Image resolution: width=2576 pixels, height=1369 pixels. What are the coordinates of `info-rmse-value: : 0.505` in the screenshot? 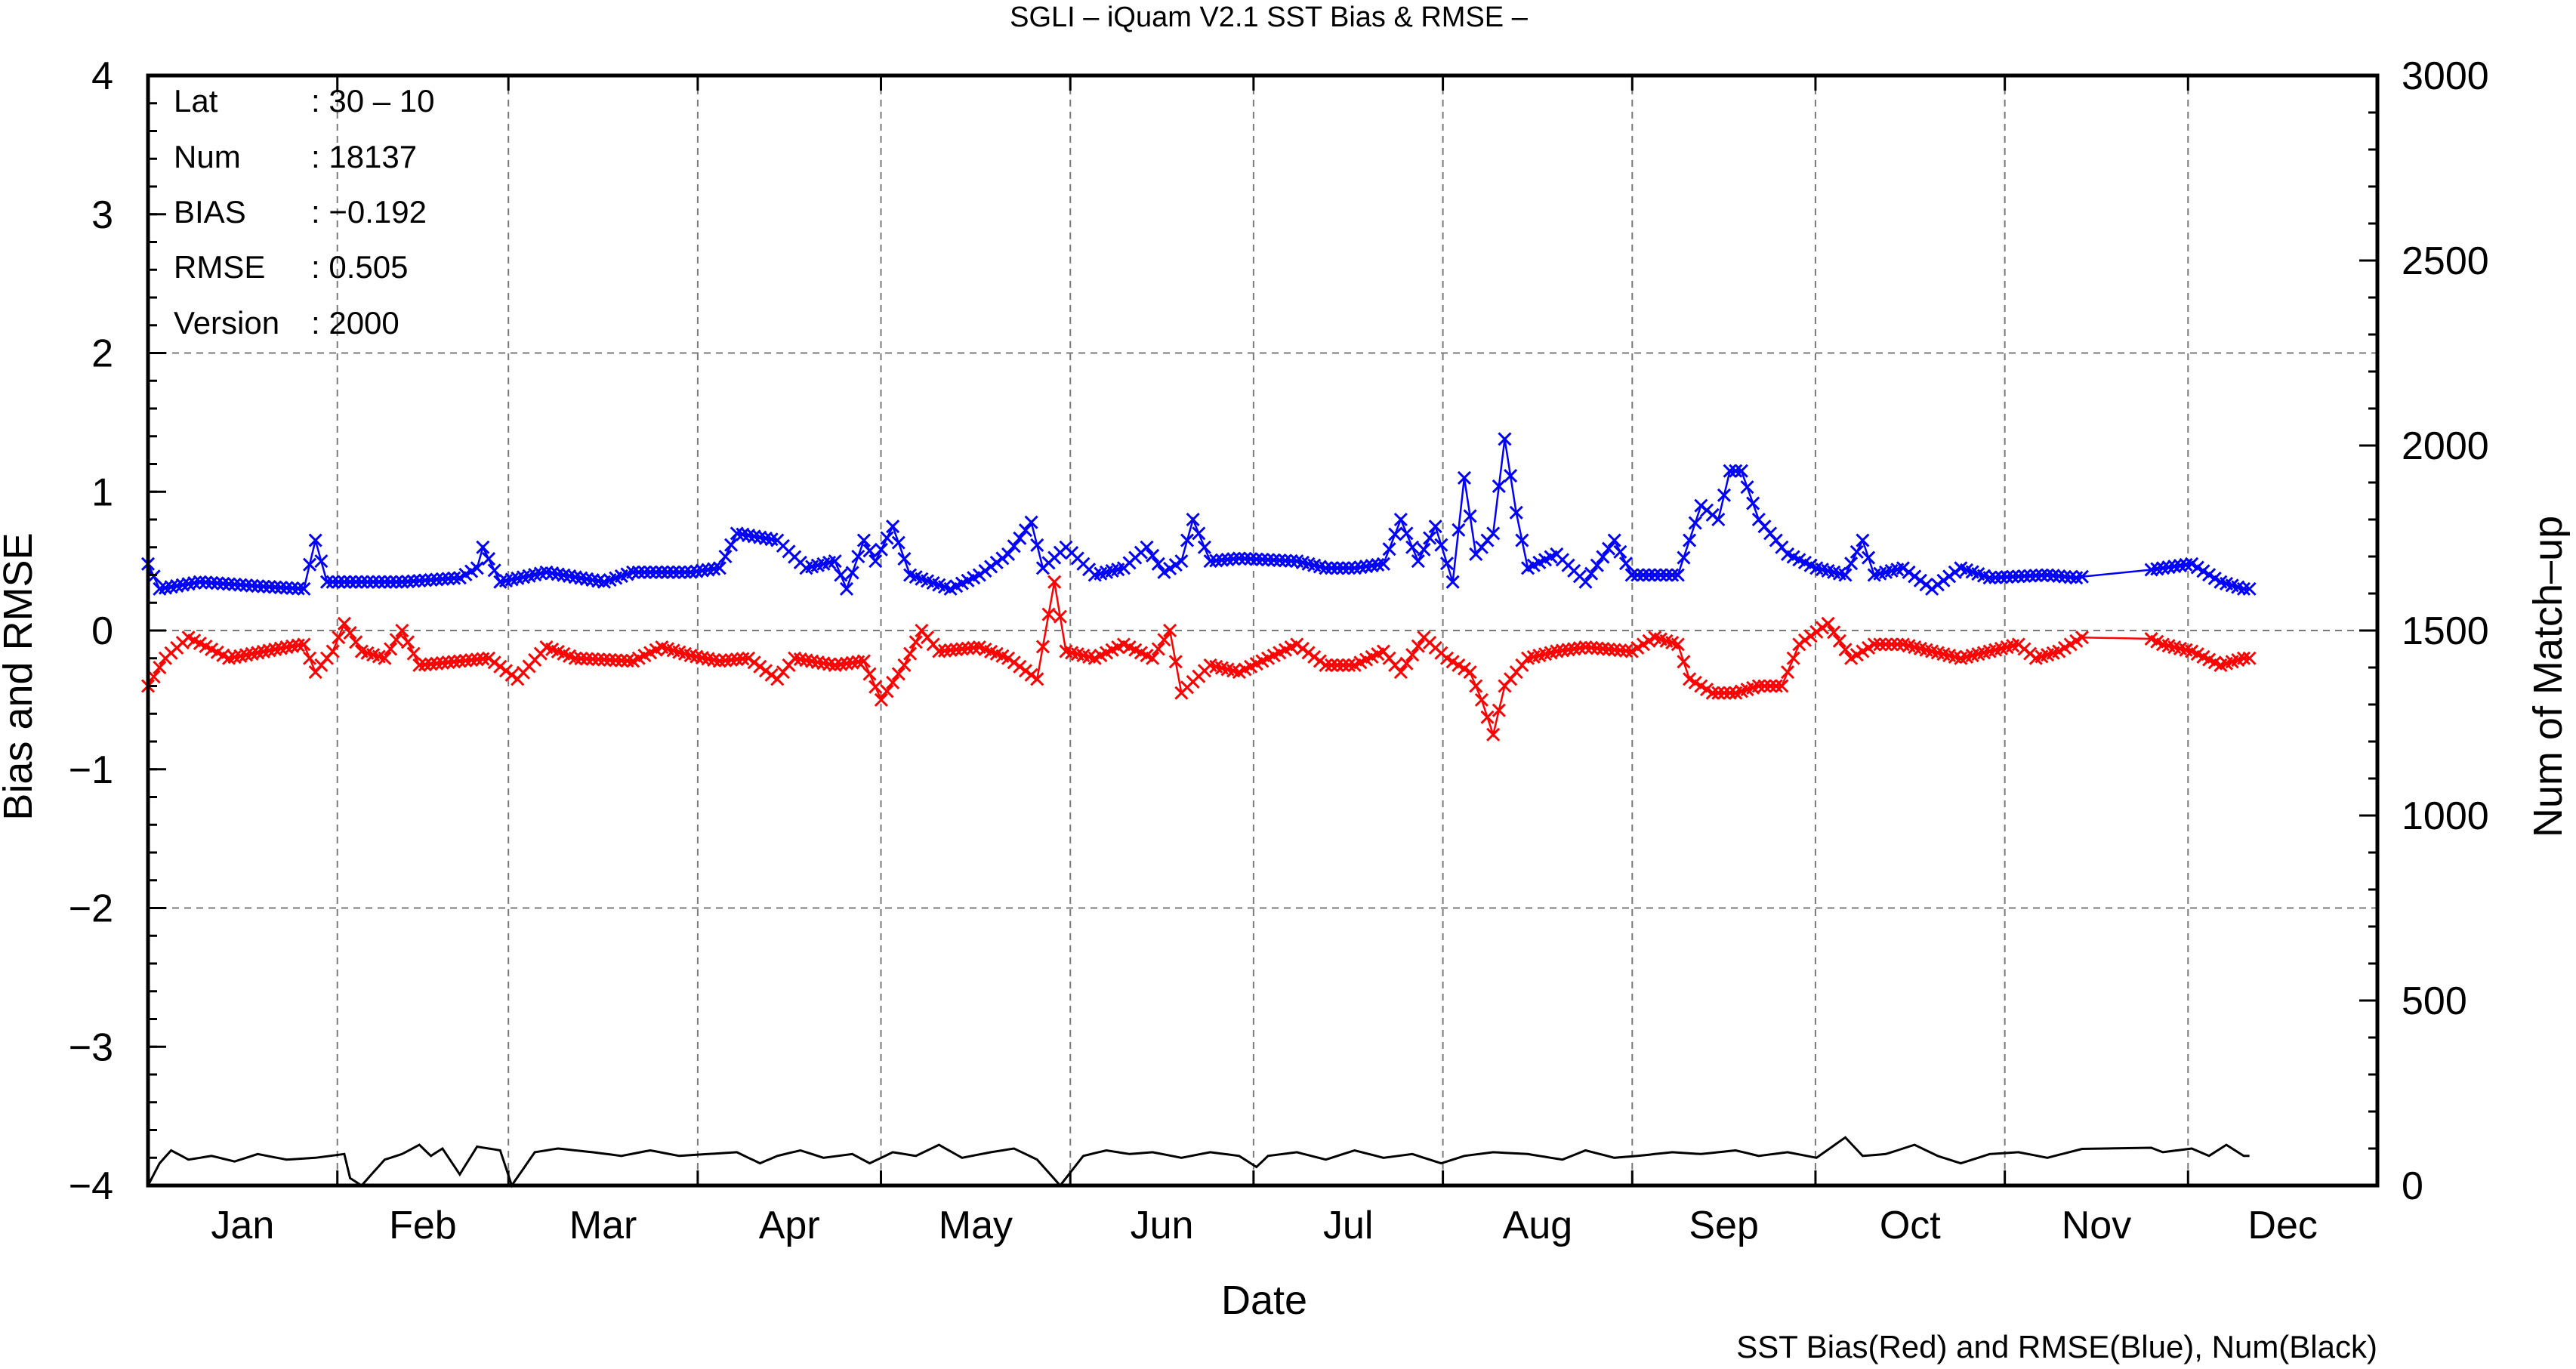 It's located at (359, 267).